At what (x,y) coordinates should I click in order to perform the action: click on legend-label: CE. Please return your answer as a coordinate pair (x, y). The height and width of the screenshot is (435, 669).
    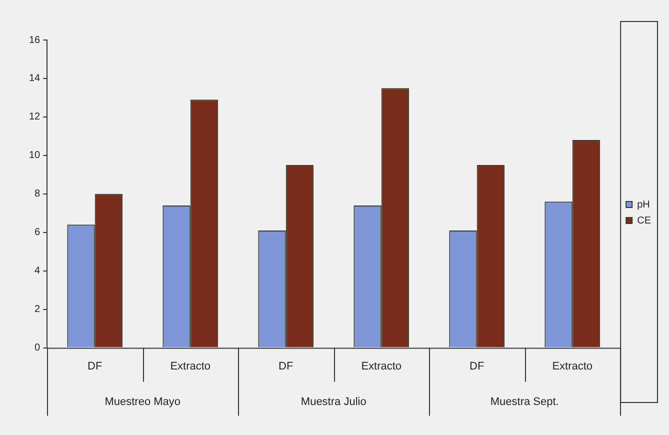
    Looking at the image, I should click on (644, 220).